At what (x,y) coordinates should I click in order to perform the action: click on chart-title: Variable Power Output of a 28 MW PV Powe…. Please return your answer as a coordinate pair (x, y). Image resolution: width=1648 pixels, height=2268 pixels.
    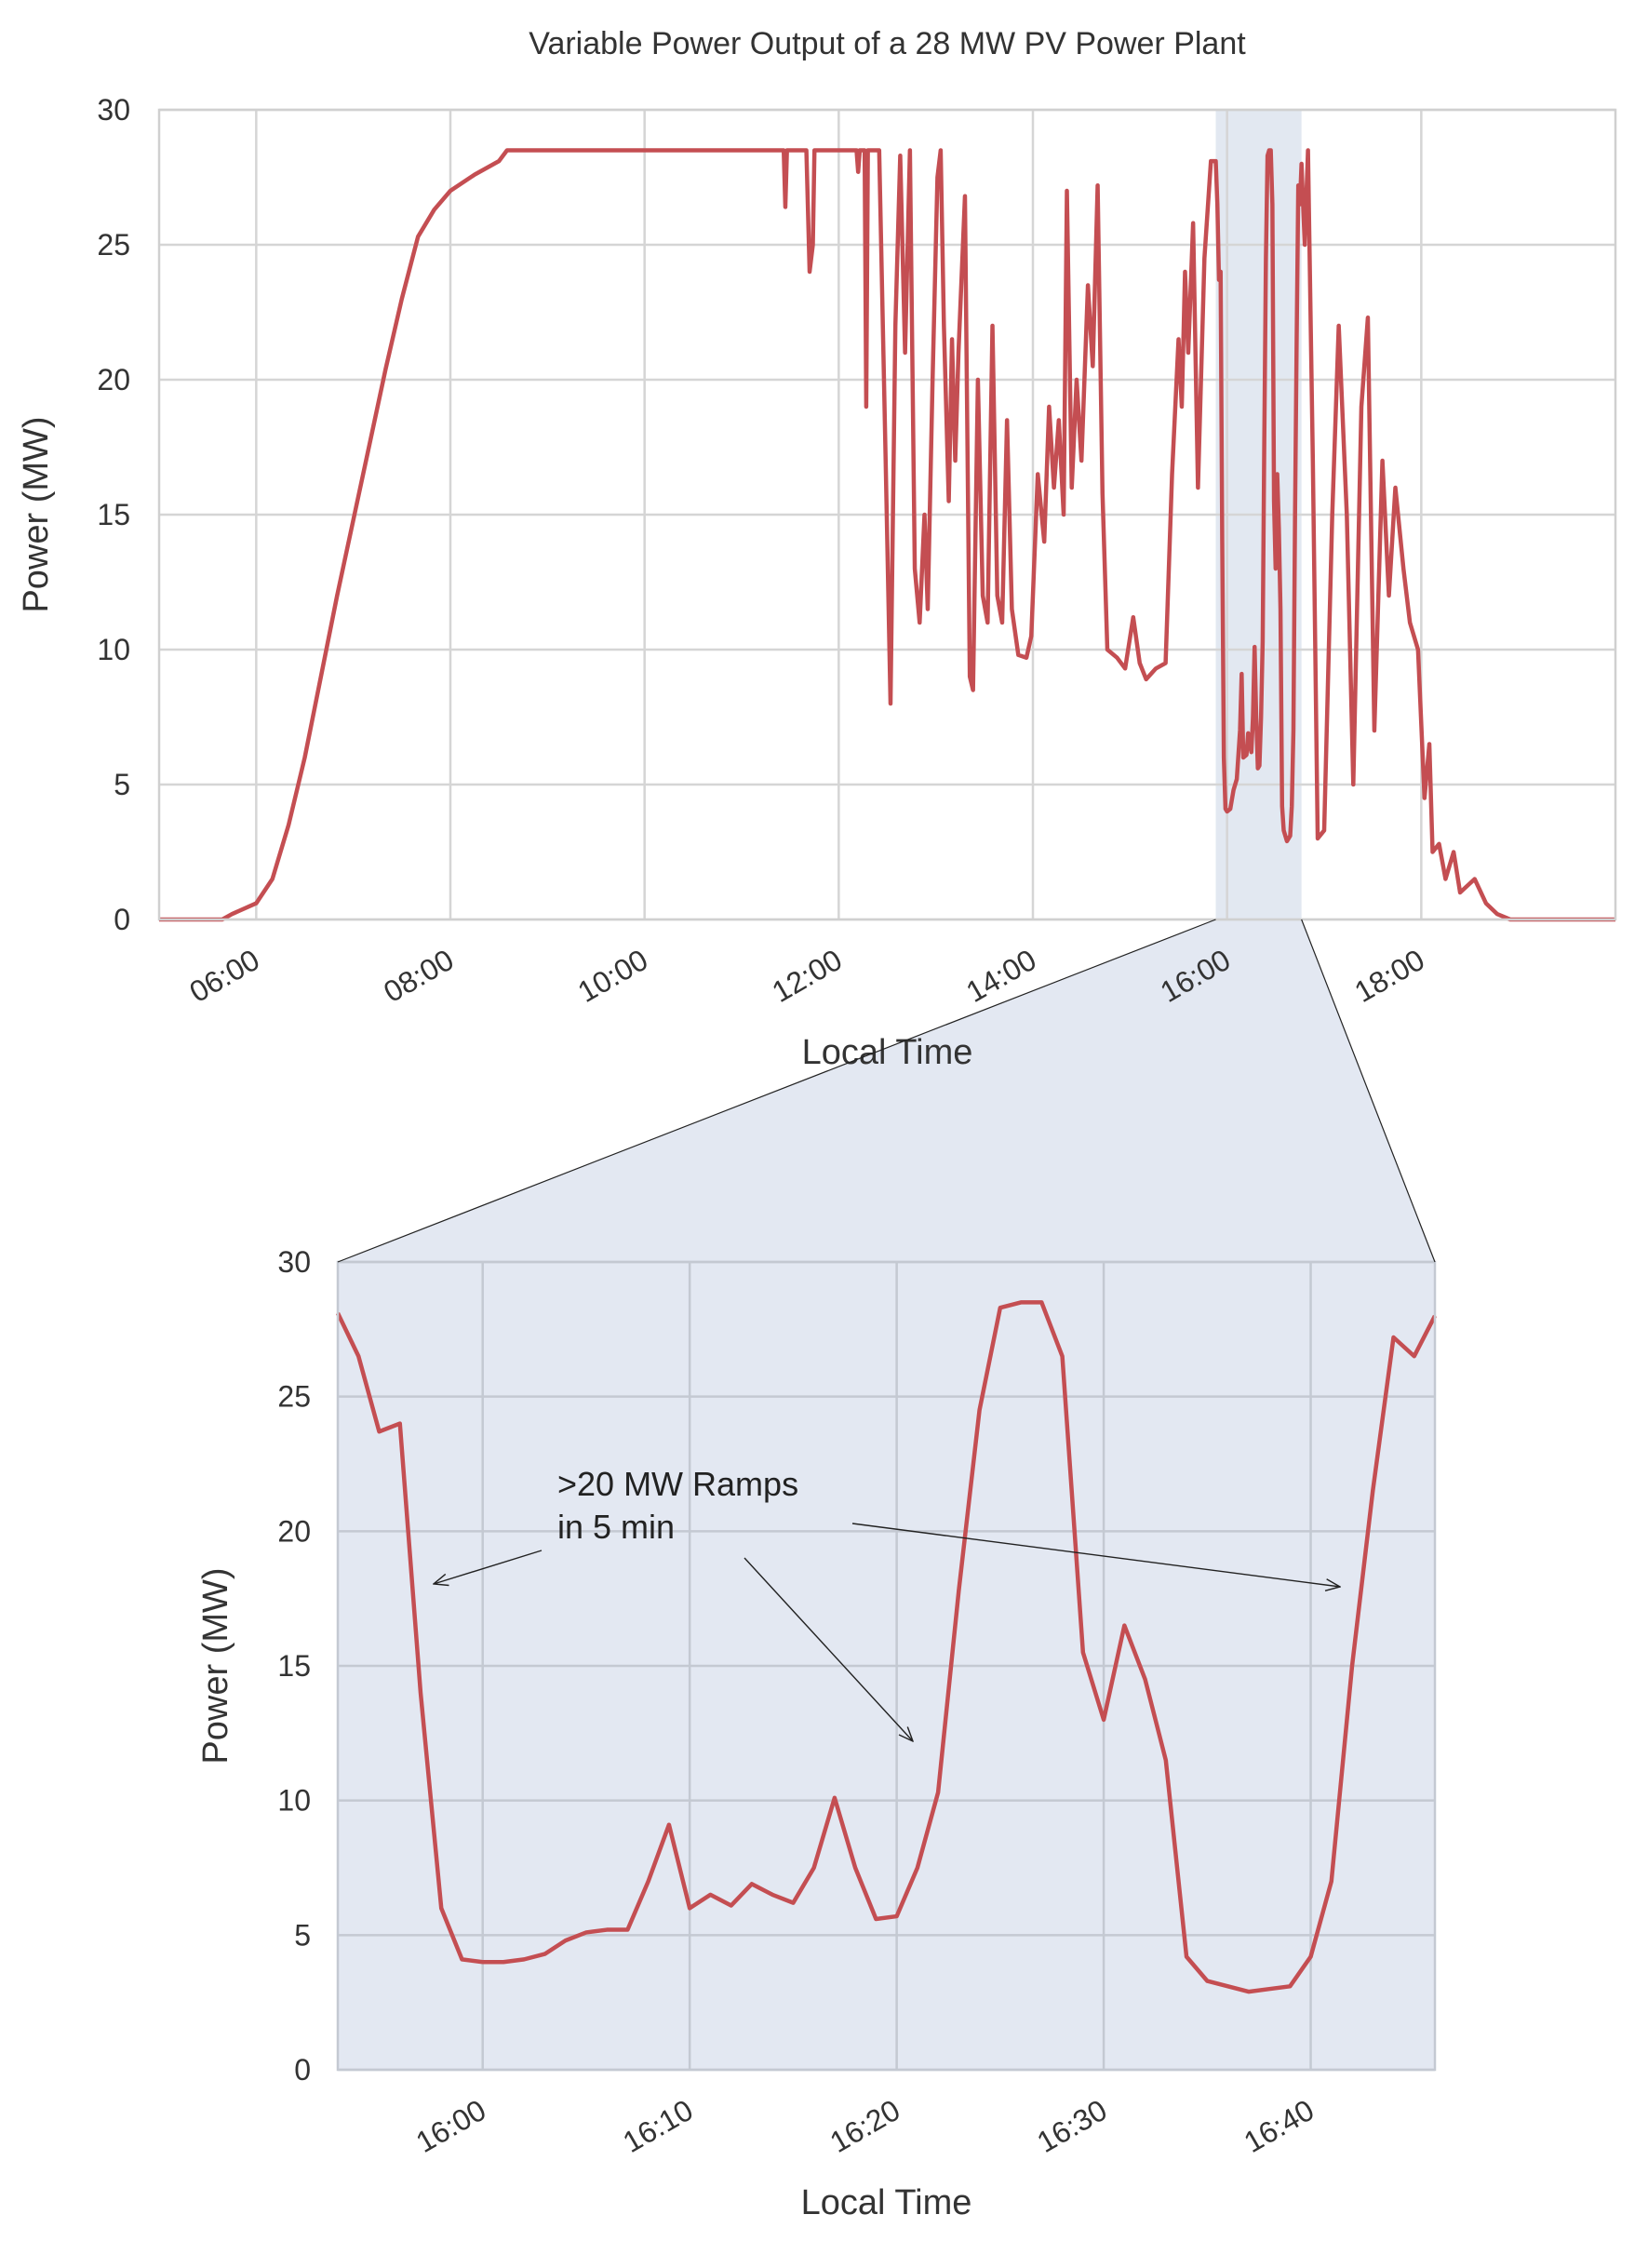
    Looking at the image, I should click on (888, 43).